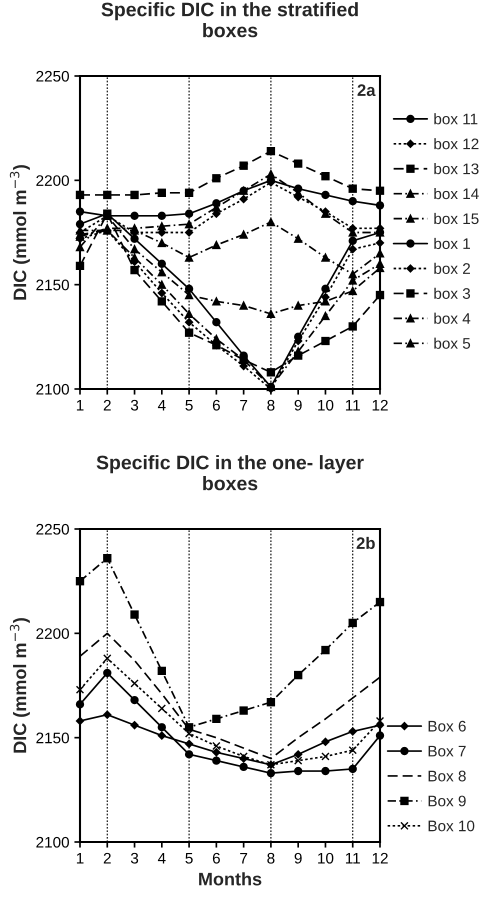  Describe the element at coordinates (456, 118) in the screenshot. I see `legend-label: box 11` at that location.